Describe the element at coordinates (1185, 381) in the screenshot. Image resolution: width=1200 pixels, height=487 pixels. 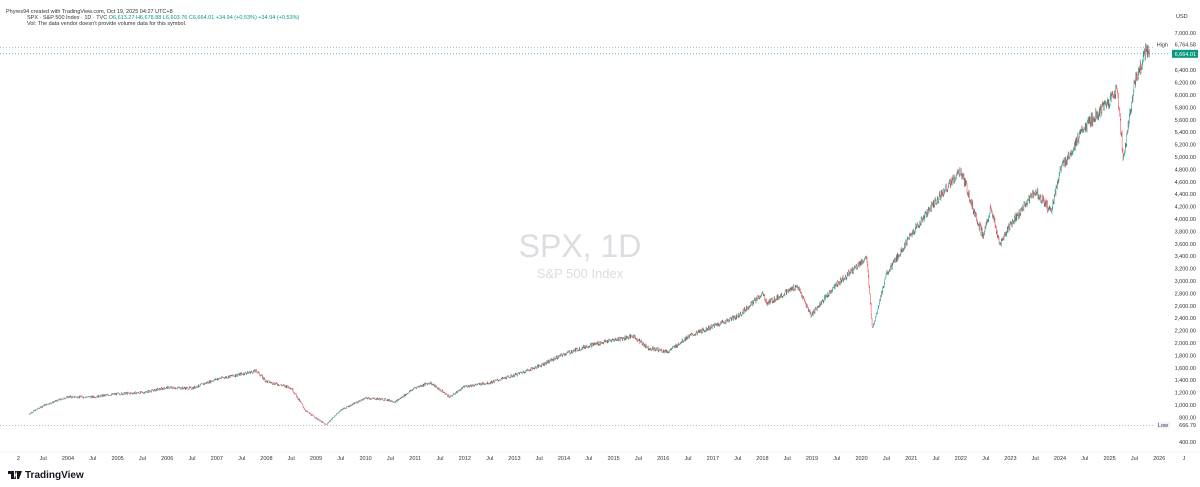
I see `y-tick-label: 1,400.00` at that location.